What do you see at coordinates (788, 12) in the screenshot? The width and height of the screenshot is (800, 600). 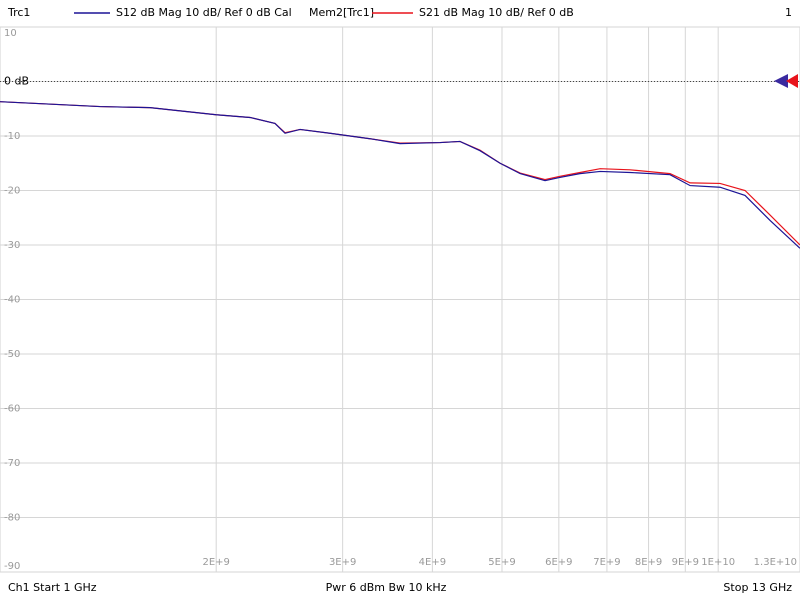 I see `window-number: 1` at bounding box center [788, 12].